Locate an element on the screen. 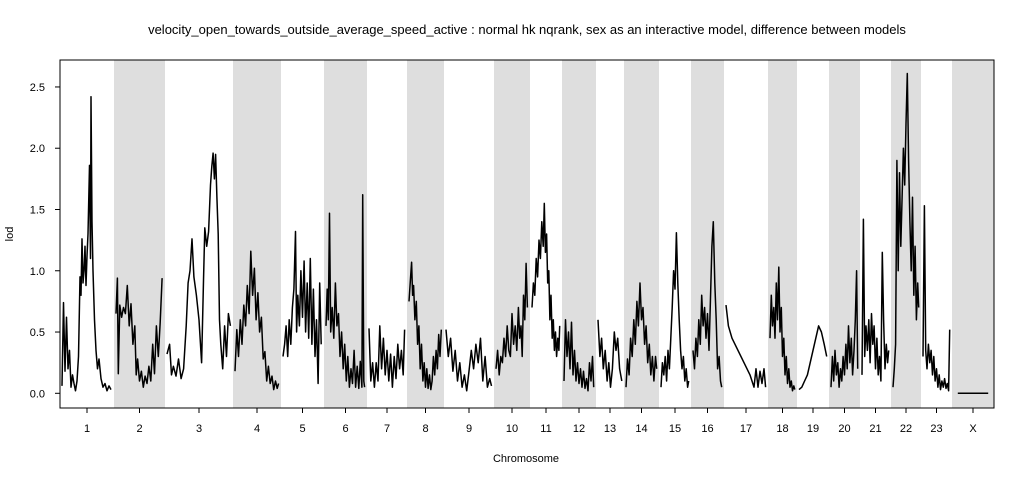  y-tick-label: 0.5 is located at coordinates (37, 333).